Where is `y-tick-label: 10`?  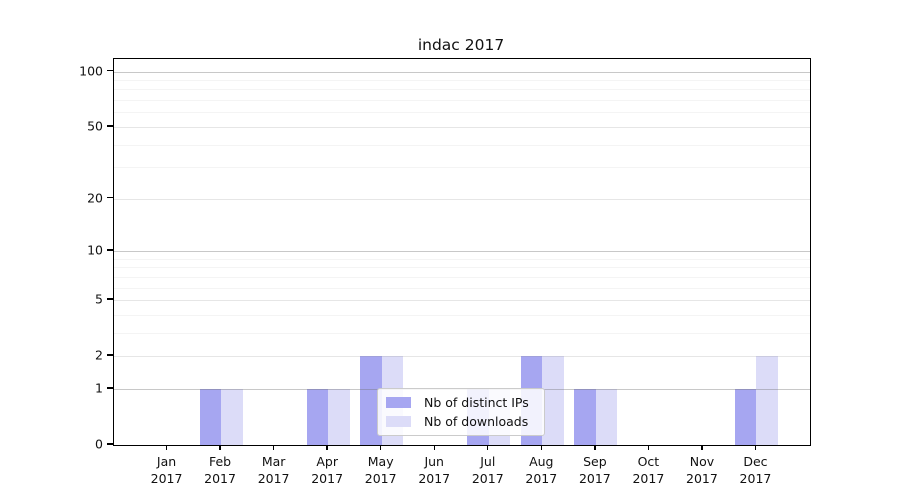 y-tick-label: 10 is located at coordinates (95, 250).